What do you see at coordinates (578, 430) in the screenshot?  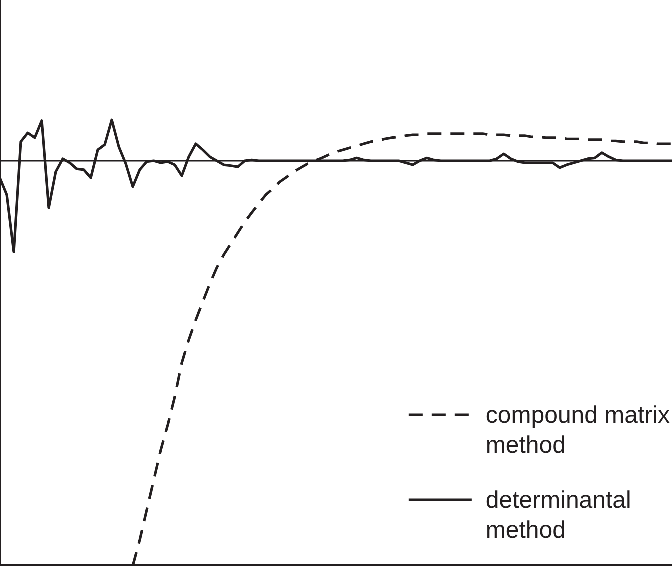 I see `legend-label: compound matrix method` at bounding box center [578, 430].